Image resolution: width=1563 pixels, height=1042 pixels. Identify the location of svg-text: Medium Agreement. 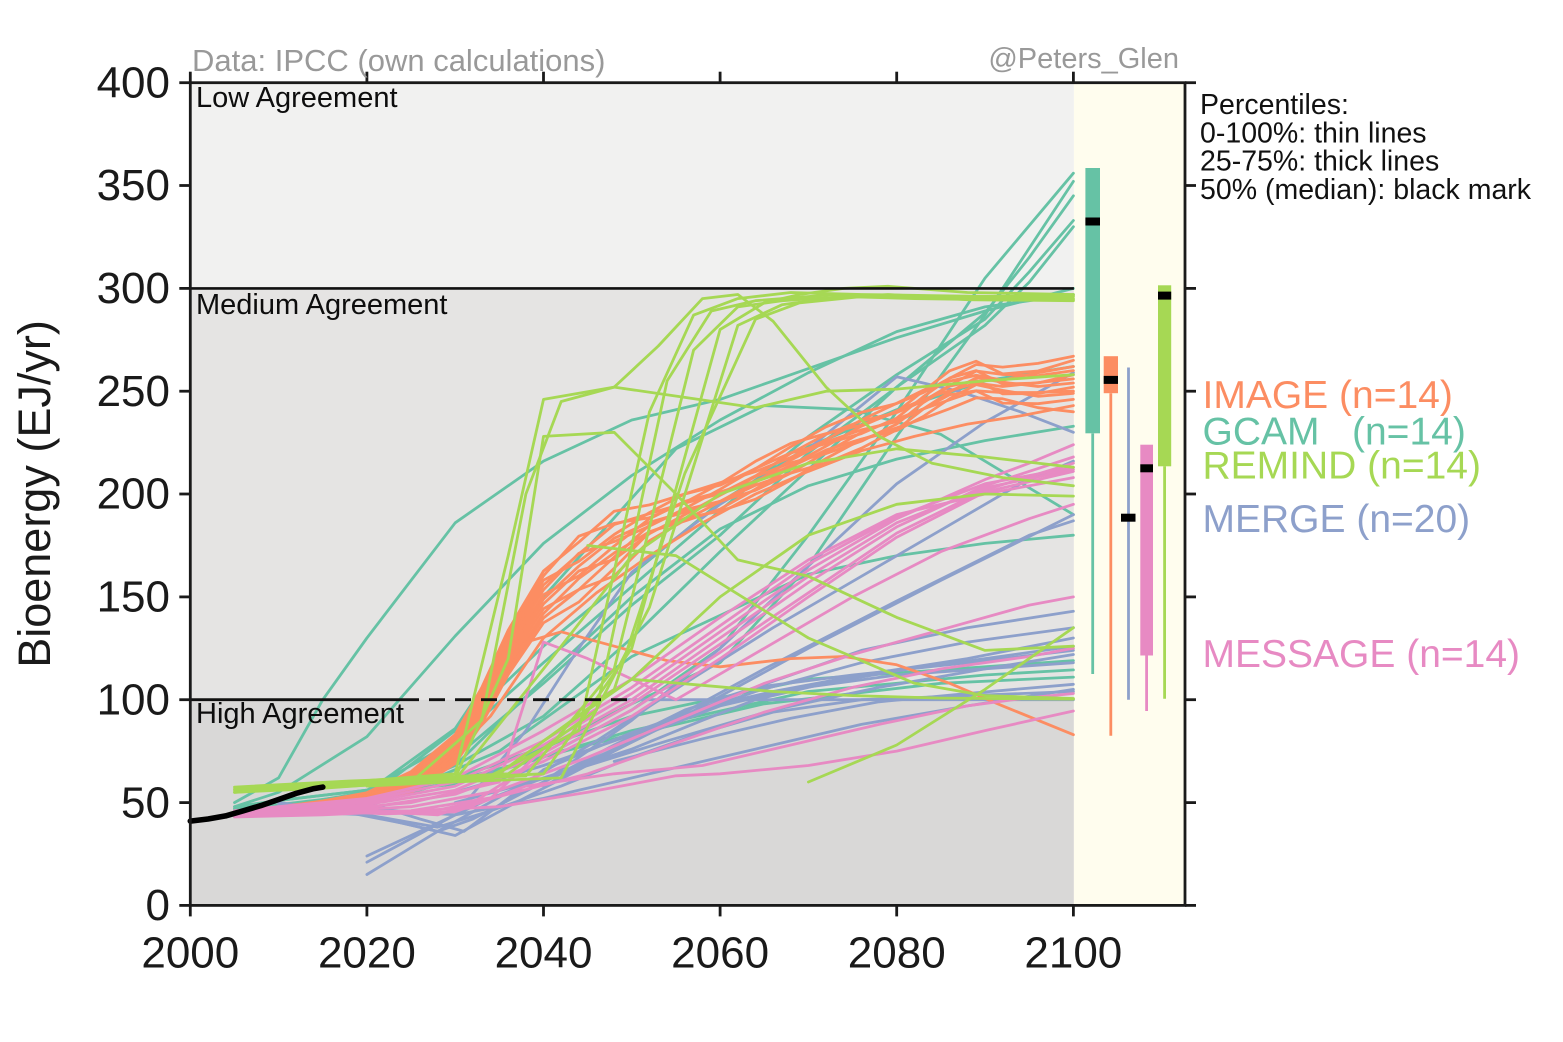
(321, 305).